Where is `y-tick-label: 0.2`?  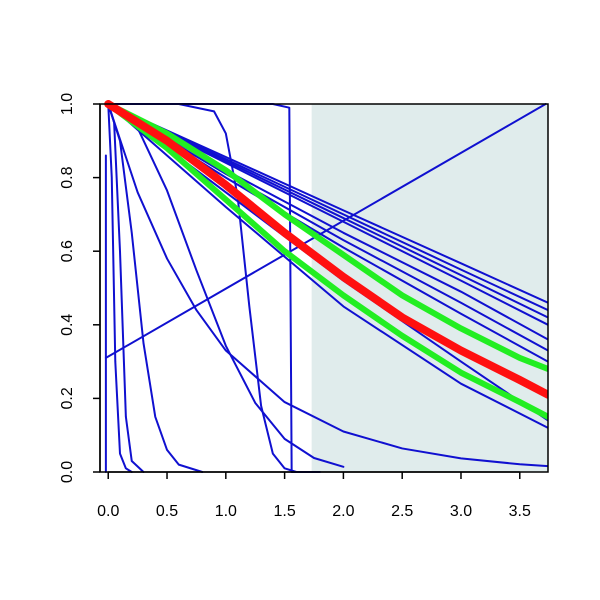 y-tick-label: 0.2 is located at coordinates (67, 398).